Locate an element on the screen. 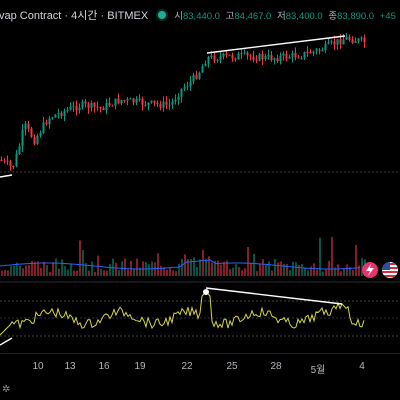 Image resolution: width=400 pixels, height=400 pixels. flag-button is located at coordinates (390, 270).